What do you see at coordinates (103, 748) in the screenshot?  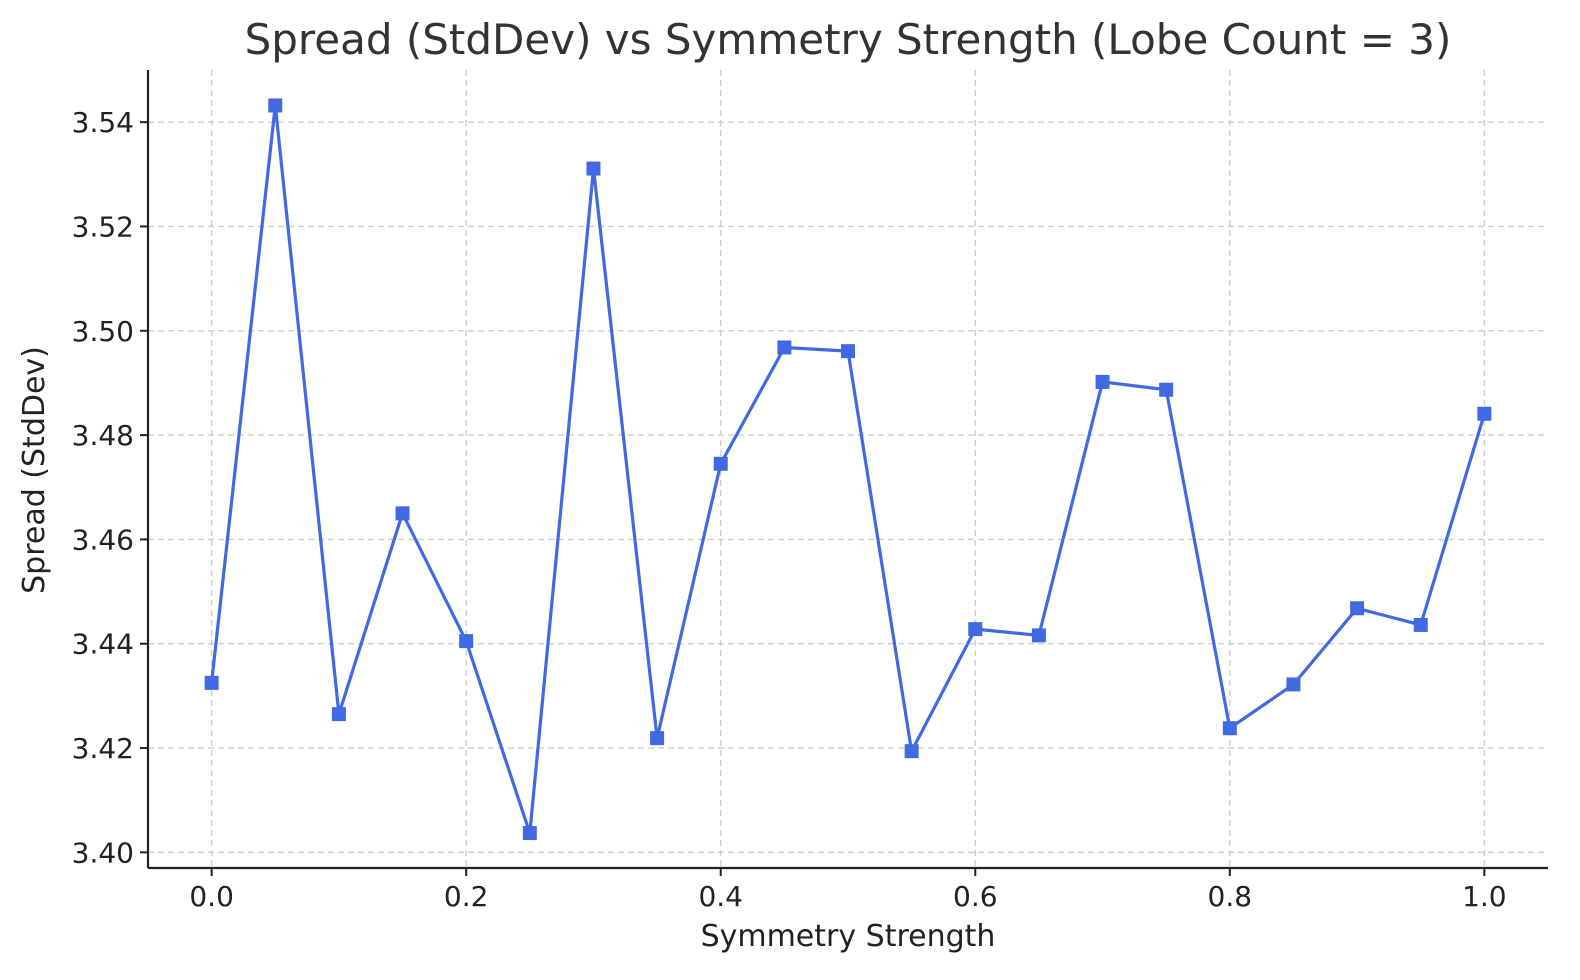 I see `y-tick-label: 3.42` at bounding box center [103, 748].